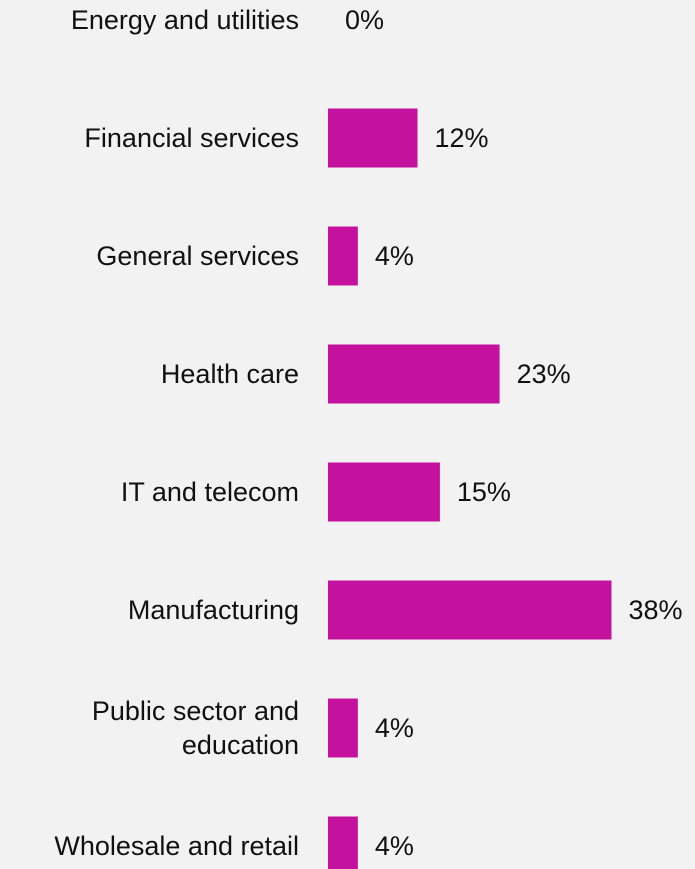 The width and height of the screenshot is (695, 869). I want to click on category-label-line: education, so click(240, 745).